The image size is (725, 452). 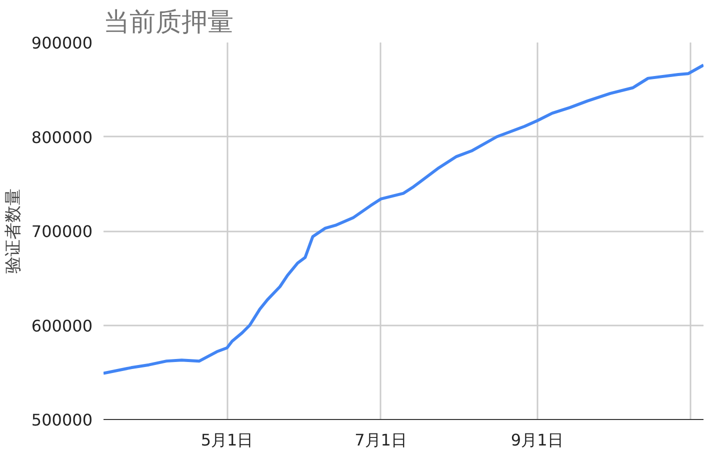 What do you see at coordinates (537, 440) in the screenshot?
I see `x-tick-label: 9月1日` at bounding box center [537, 440].